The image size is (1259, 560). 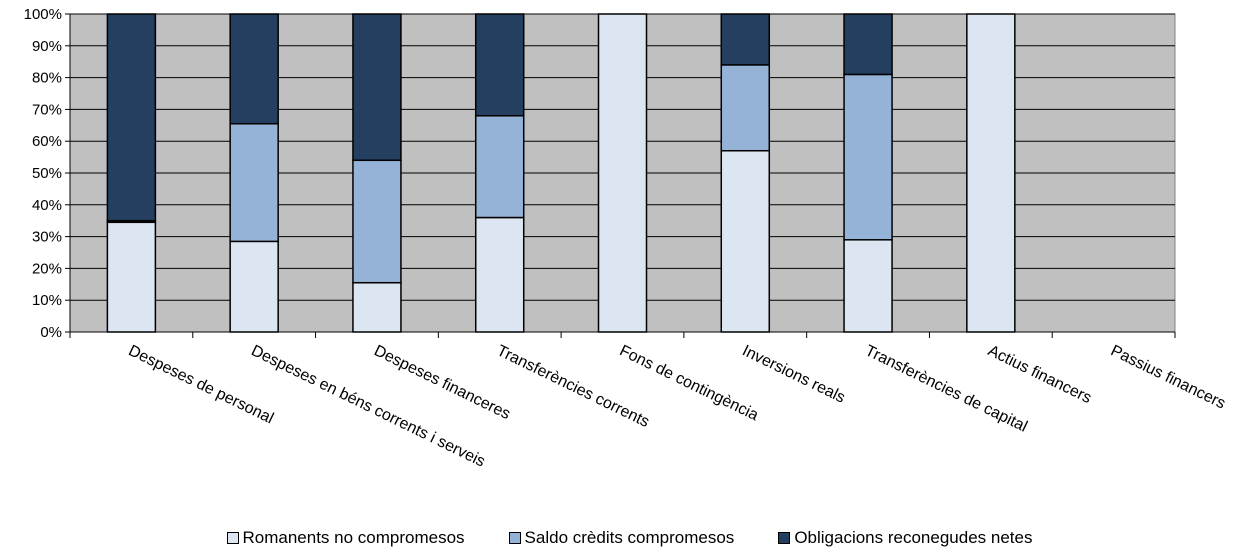 I want to click on legend-item: Obligacions reconegudes netes, so click(x=905, y=538).